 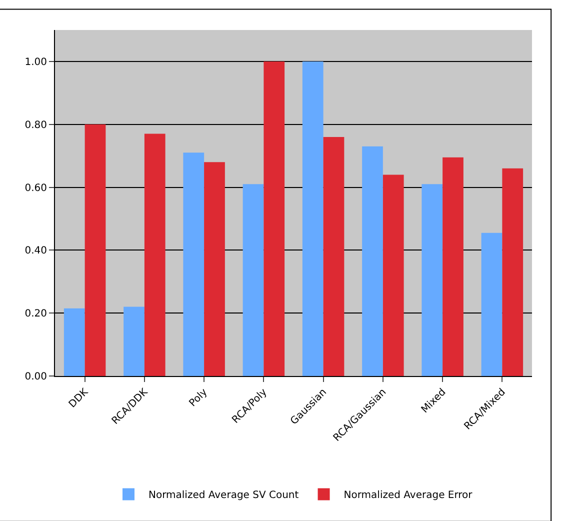 What do you see at coordinates (409, 496) in the screenshot?
I see `legend-label: Normalized Average Error` at bounding box center [409, 496].